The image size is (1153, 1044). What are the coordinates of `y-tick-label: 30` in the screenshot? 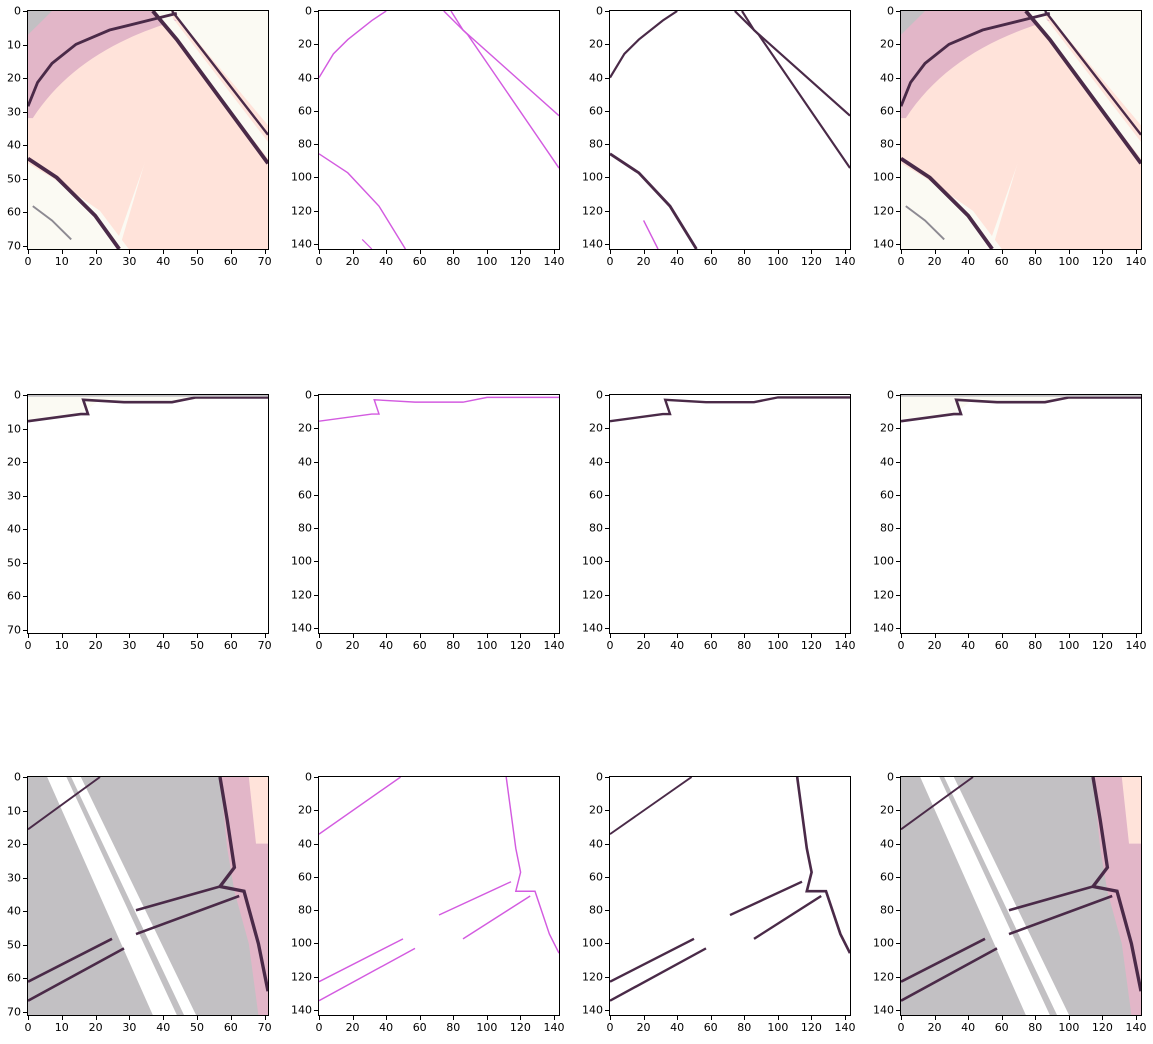 It's located at (14, 878).